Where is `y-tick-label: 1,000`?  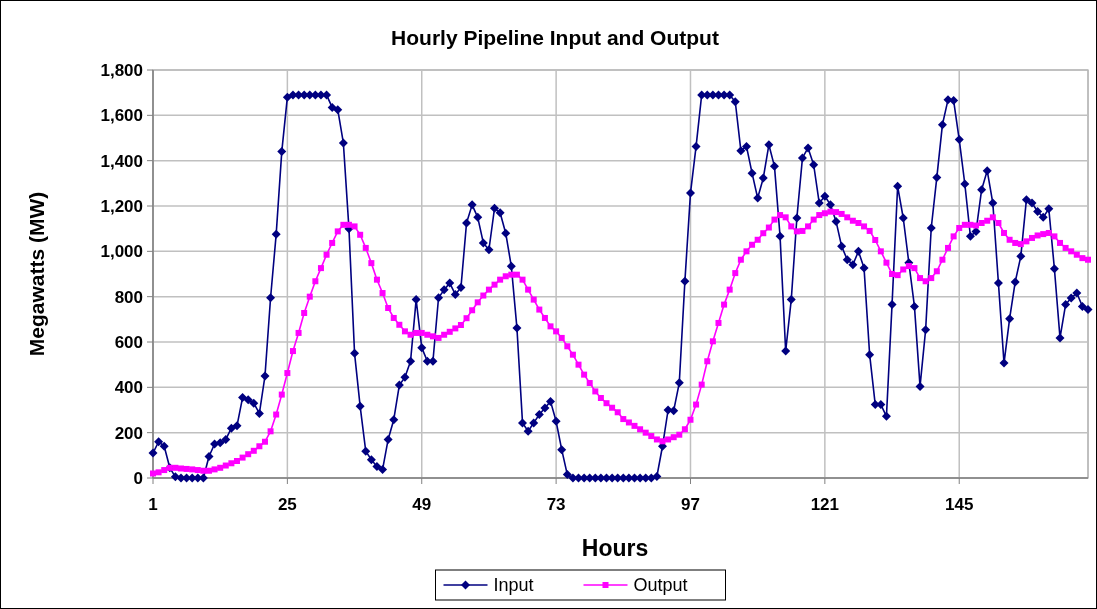
y-tick-label: 1,000 is located at coordinates (121, 252).